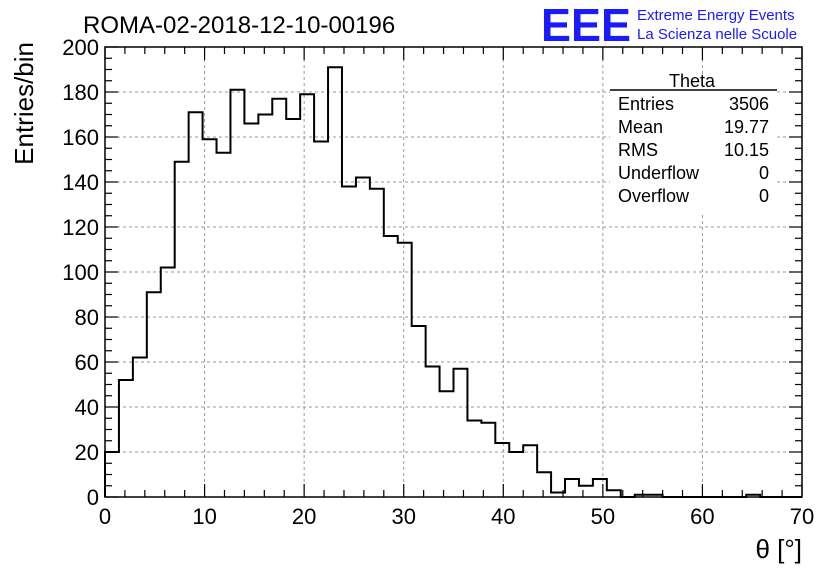  What do you see at coordinates (80, 137) in the screenshot?
I see `y-tick-label: 160` at bounding box center [80, 137].